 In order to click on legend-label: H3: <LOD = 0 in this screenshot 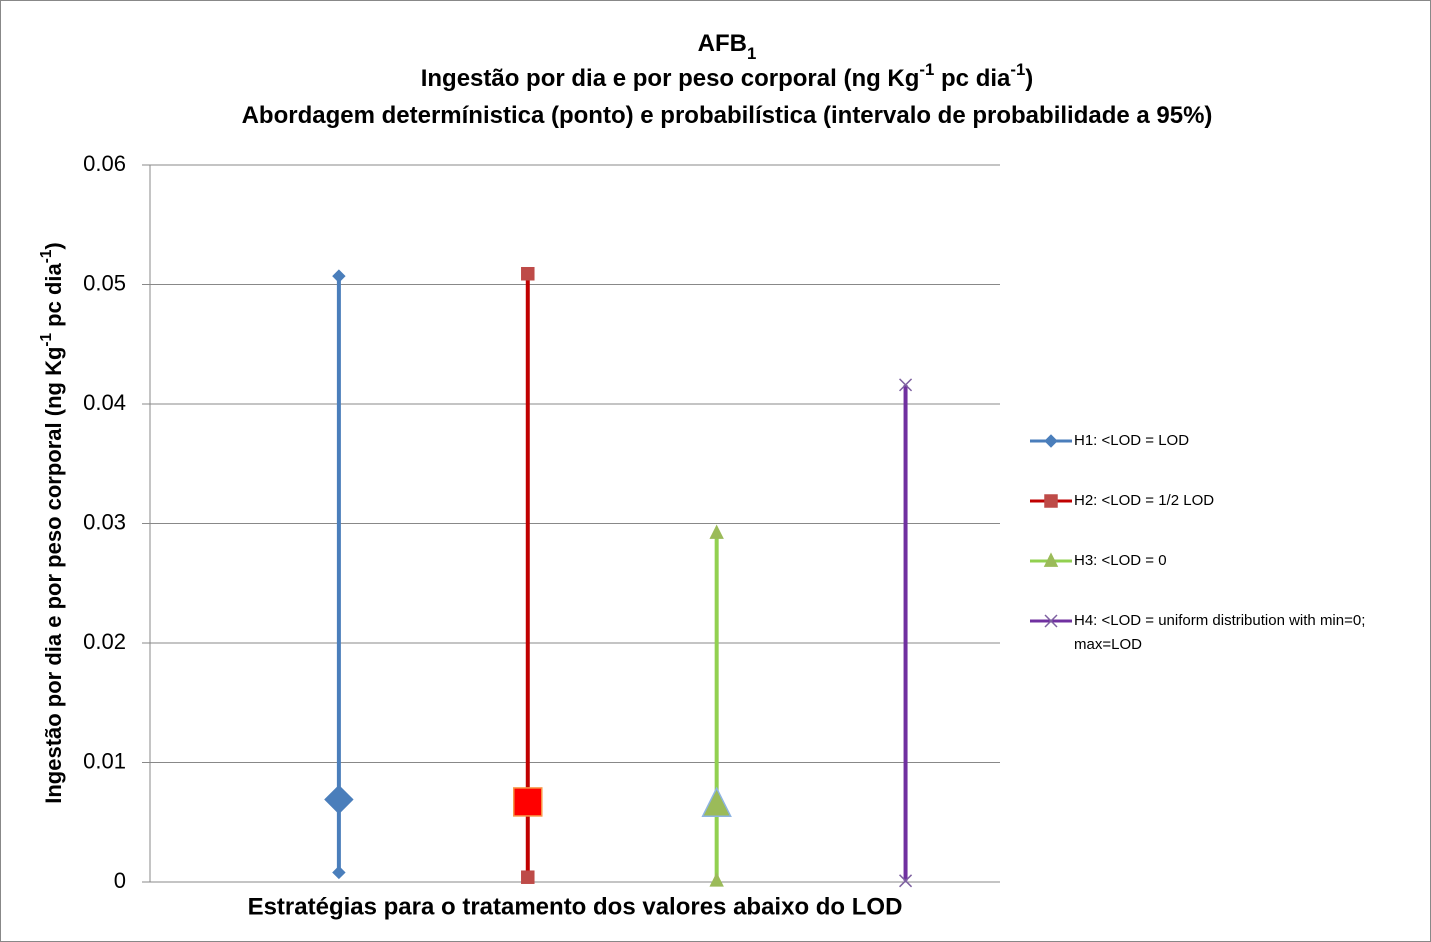, I will do `click(1120, 560)`.